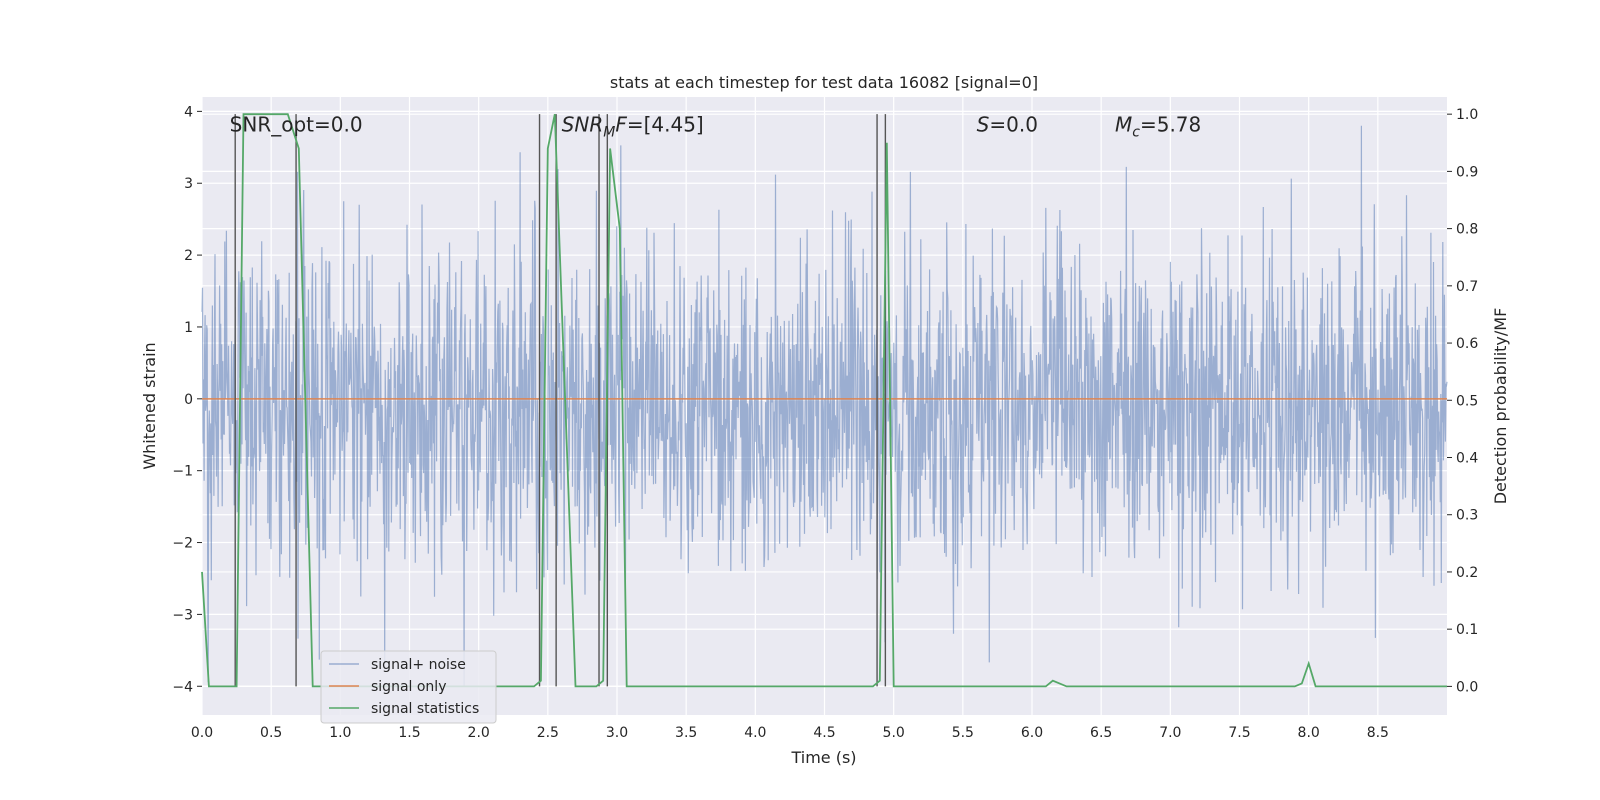 This screenshot has height=800, width=1600. I want to click on y-left-tick-label: 0, so click(188, 400).